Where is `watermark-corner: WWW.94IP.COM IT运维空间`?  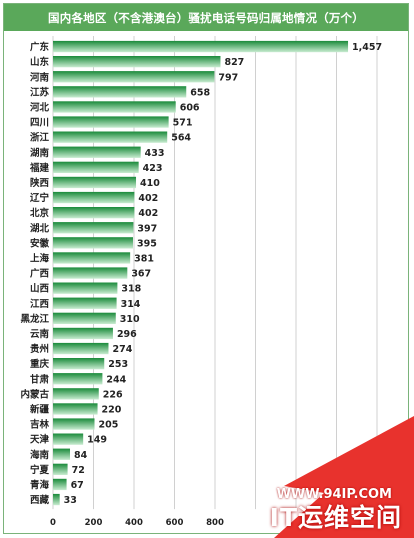
watermark-corner: WWW.94IP.COM IT运维空间 is located at coordinates (314, 468).